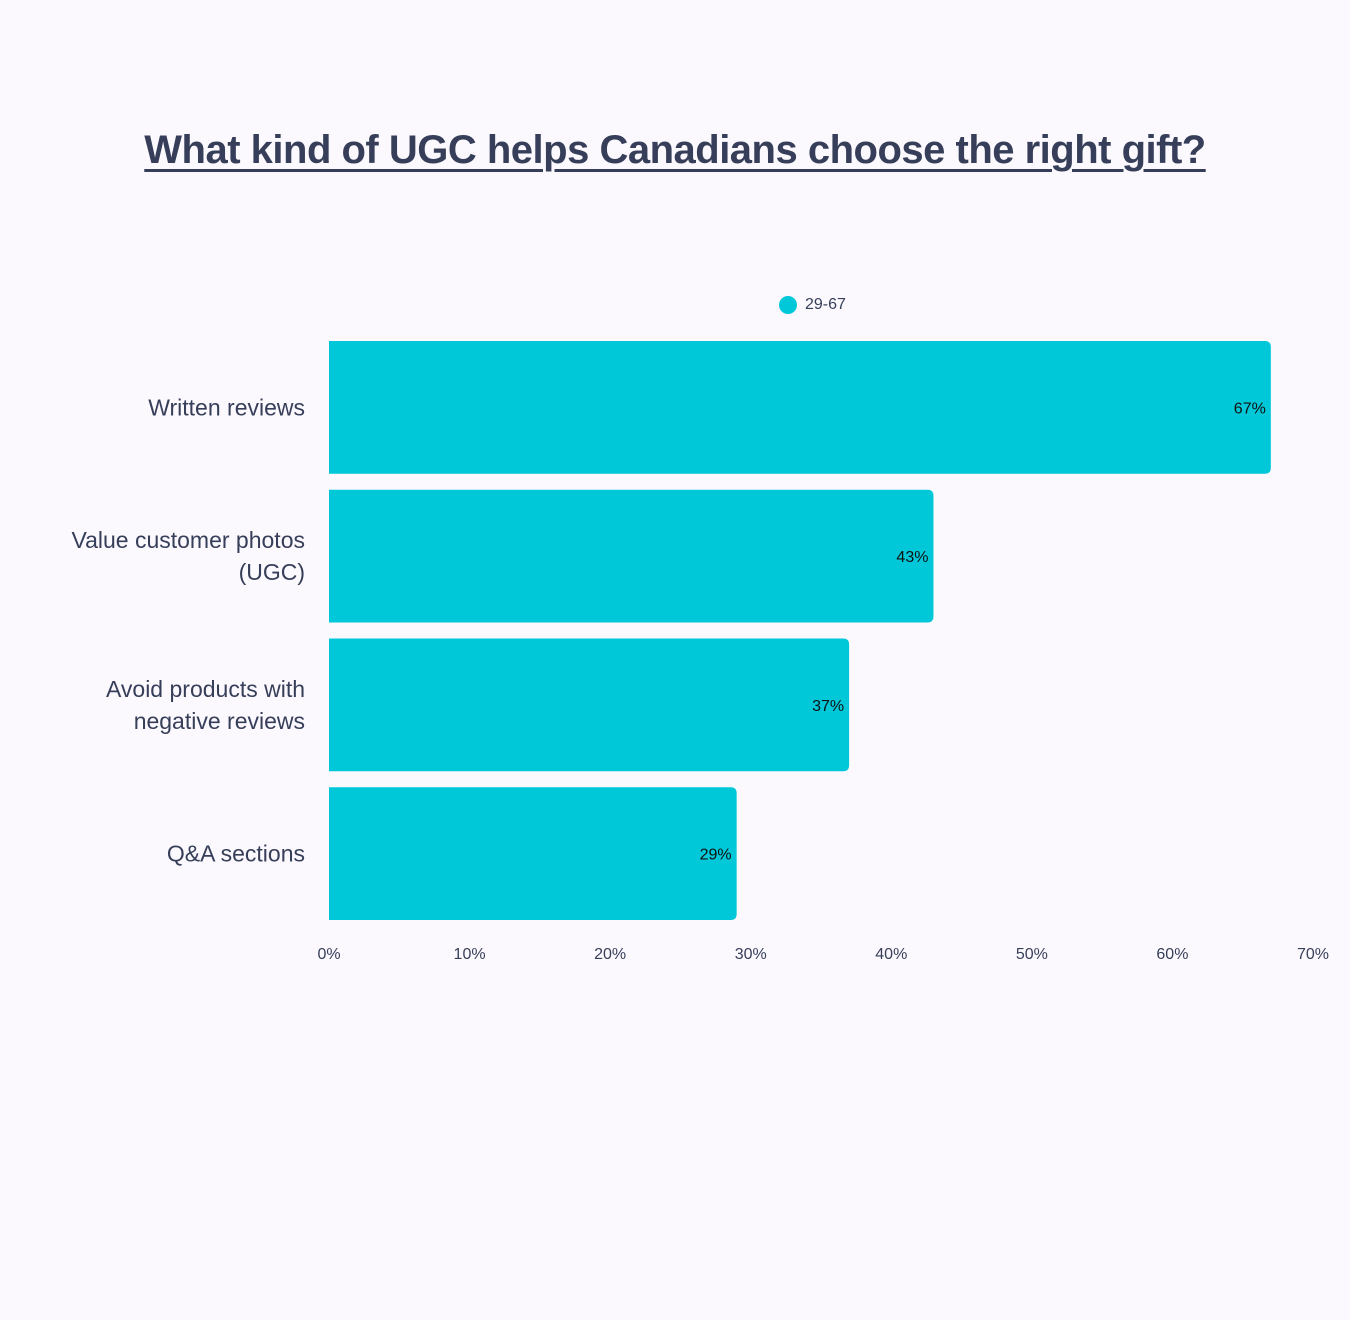 The width and height of the screenshot is (1350, 1320). What do you see at coordinates (891, 954) in the screenshot?
I see `x-tick-label-4: 40%` at bounding box center [891, 954].